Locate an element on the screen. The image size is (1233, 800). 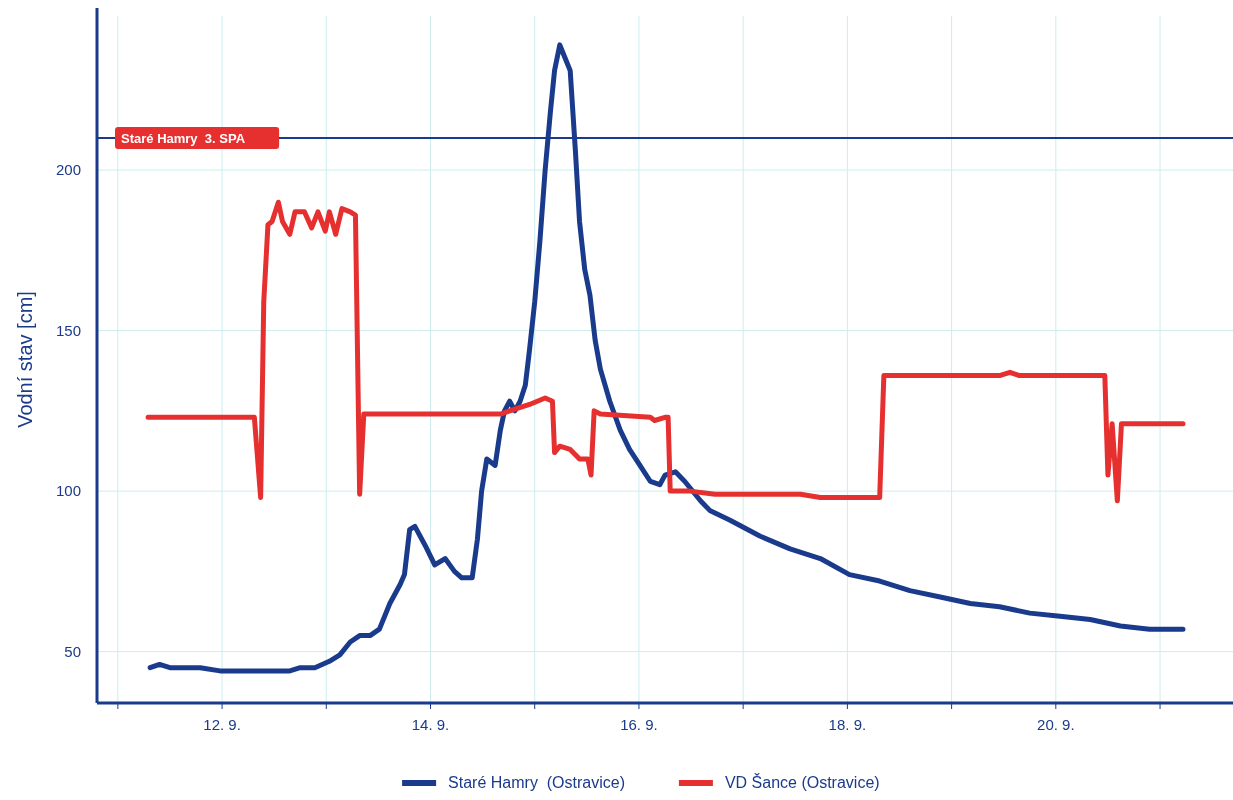
legend-label: VD Šance (Ostravice) is located at coordinates (802, 782).